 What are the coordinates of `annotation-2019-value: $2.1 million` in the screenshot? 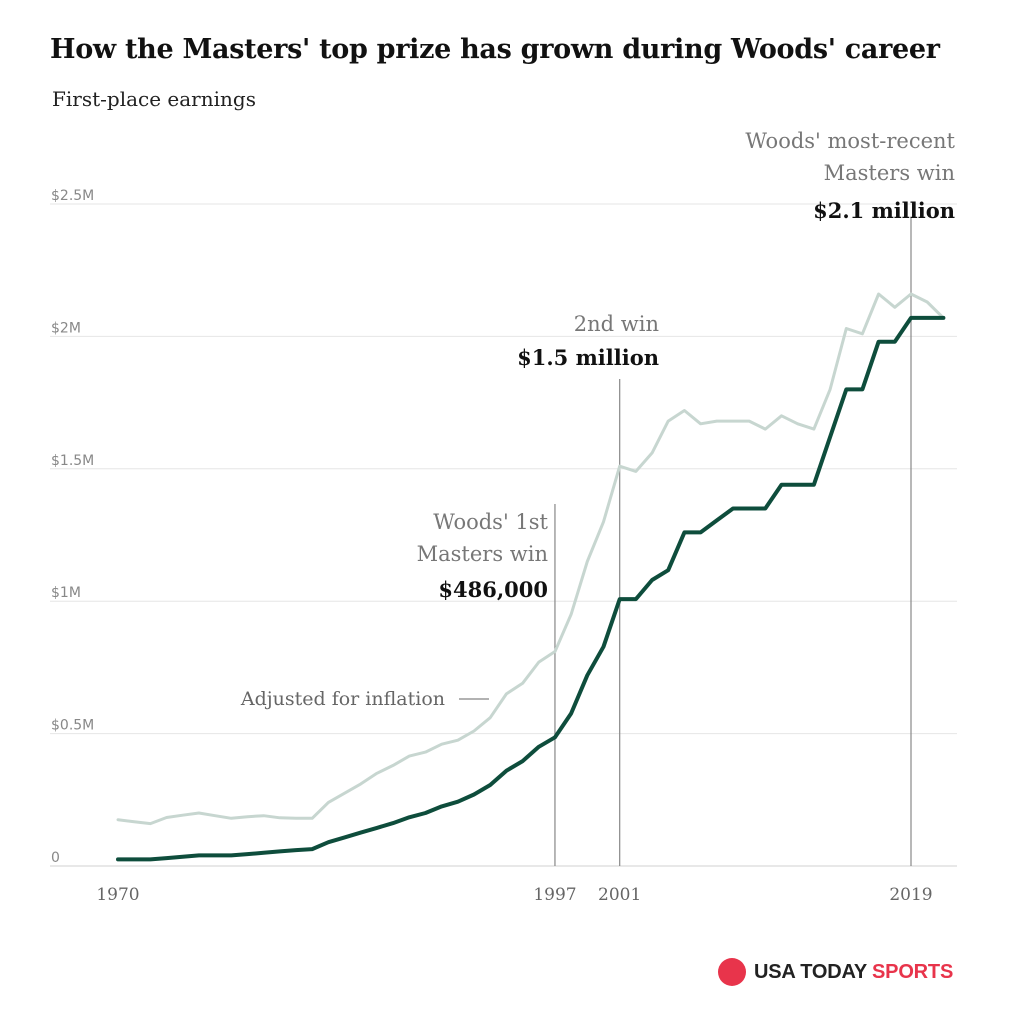 It's located at (884, 210).